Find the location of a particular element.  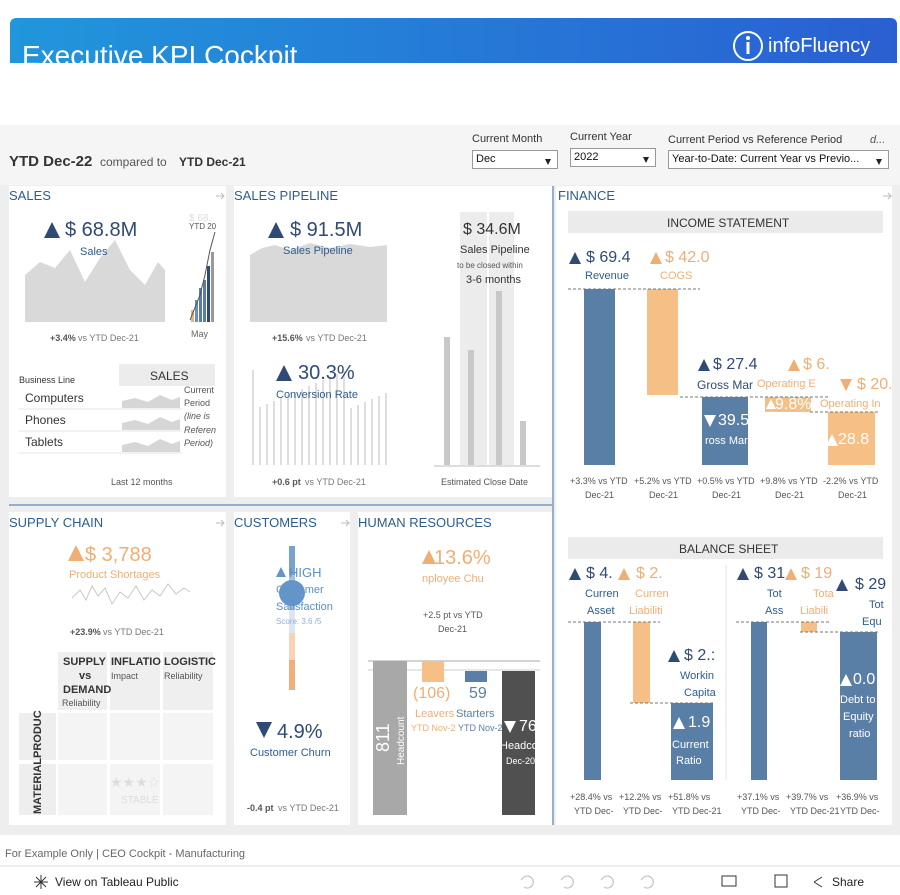

compared: compared to is located at coordinates (133, 162).